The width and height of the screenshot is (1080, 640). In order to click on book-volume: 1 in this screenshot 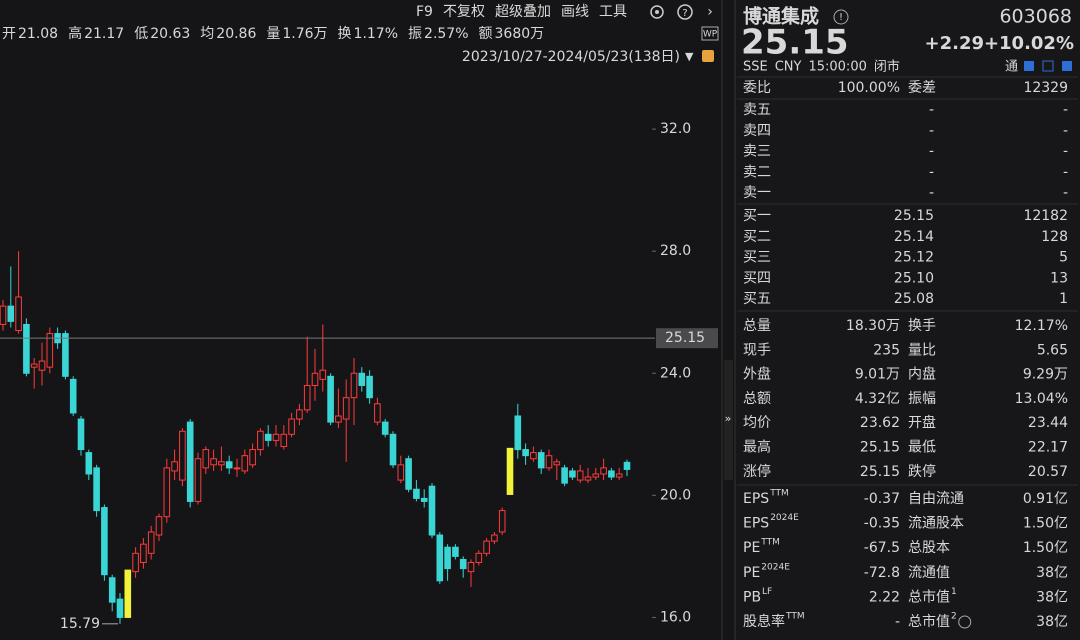, I will do `click(1063, 299)`.